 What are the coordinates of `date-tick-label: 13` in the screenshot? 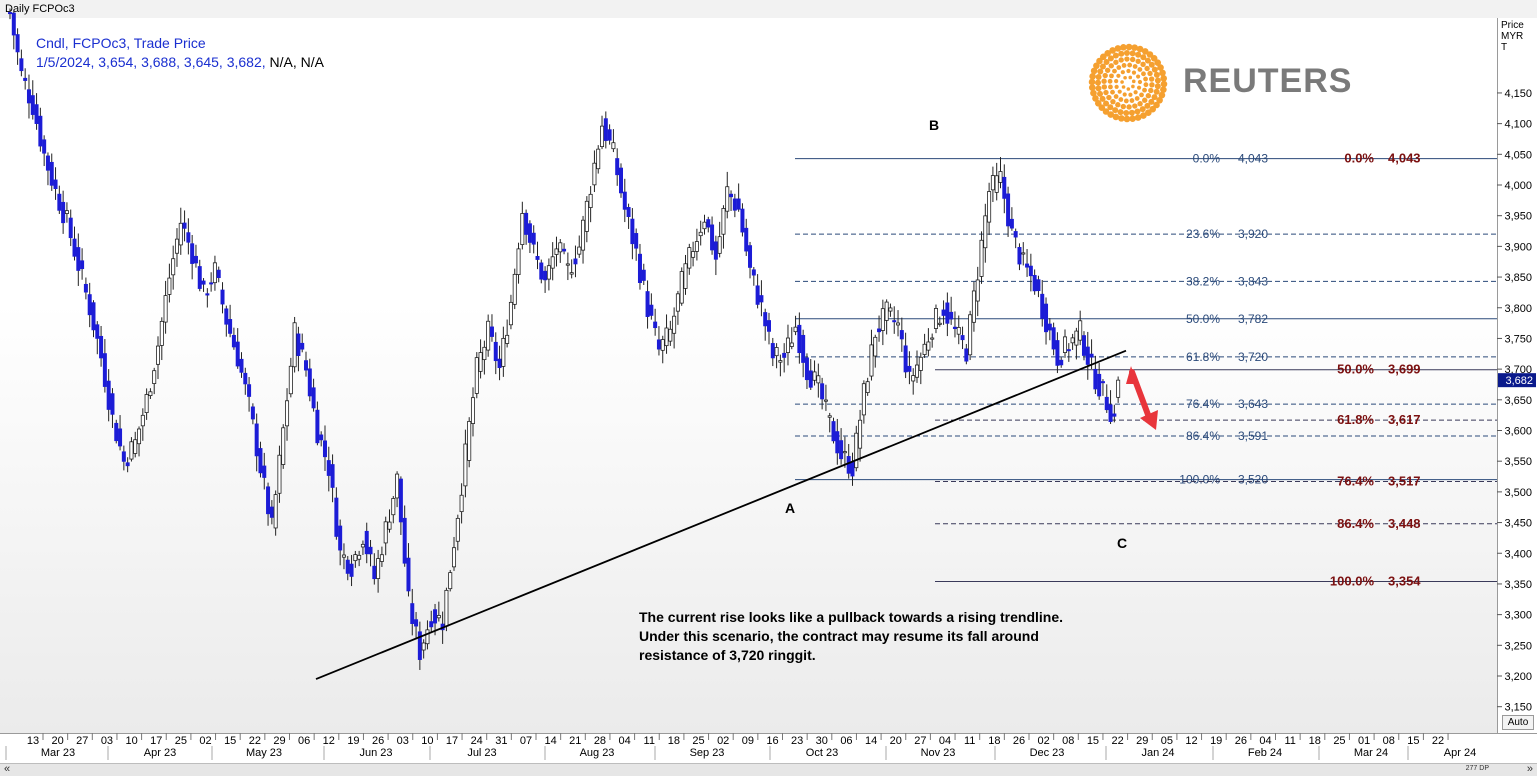 It's located at (33, 741).